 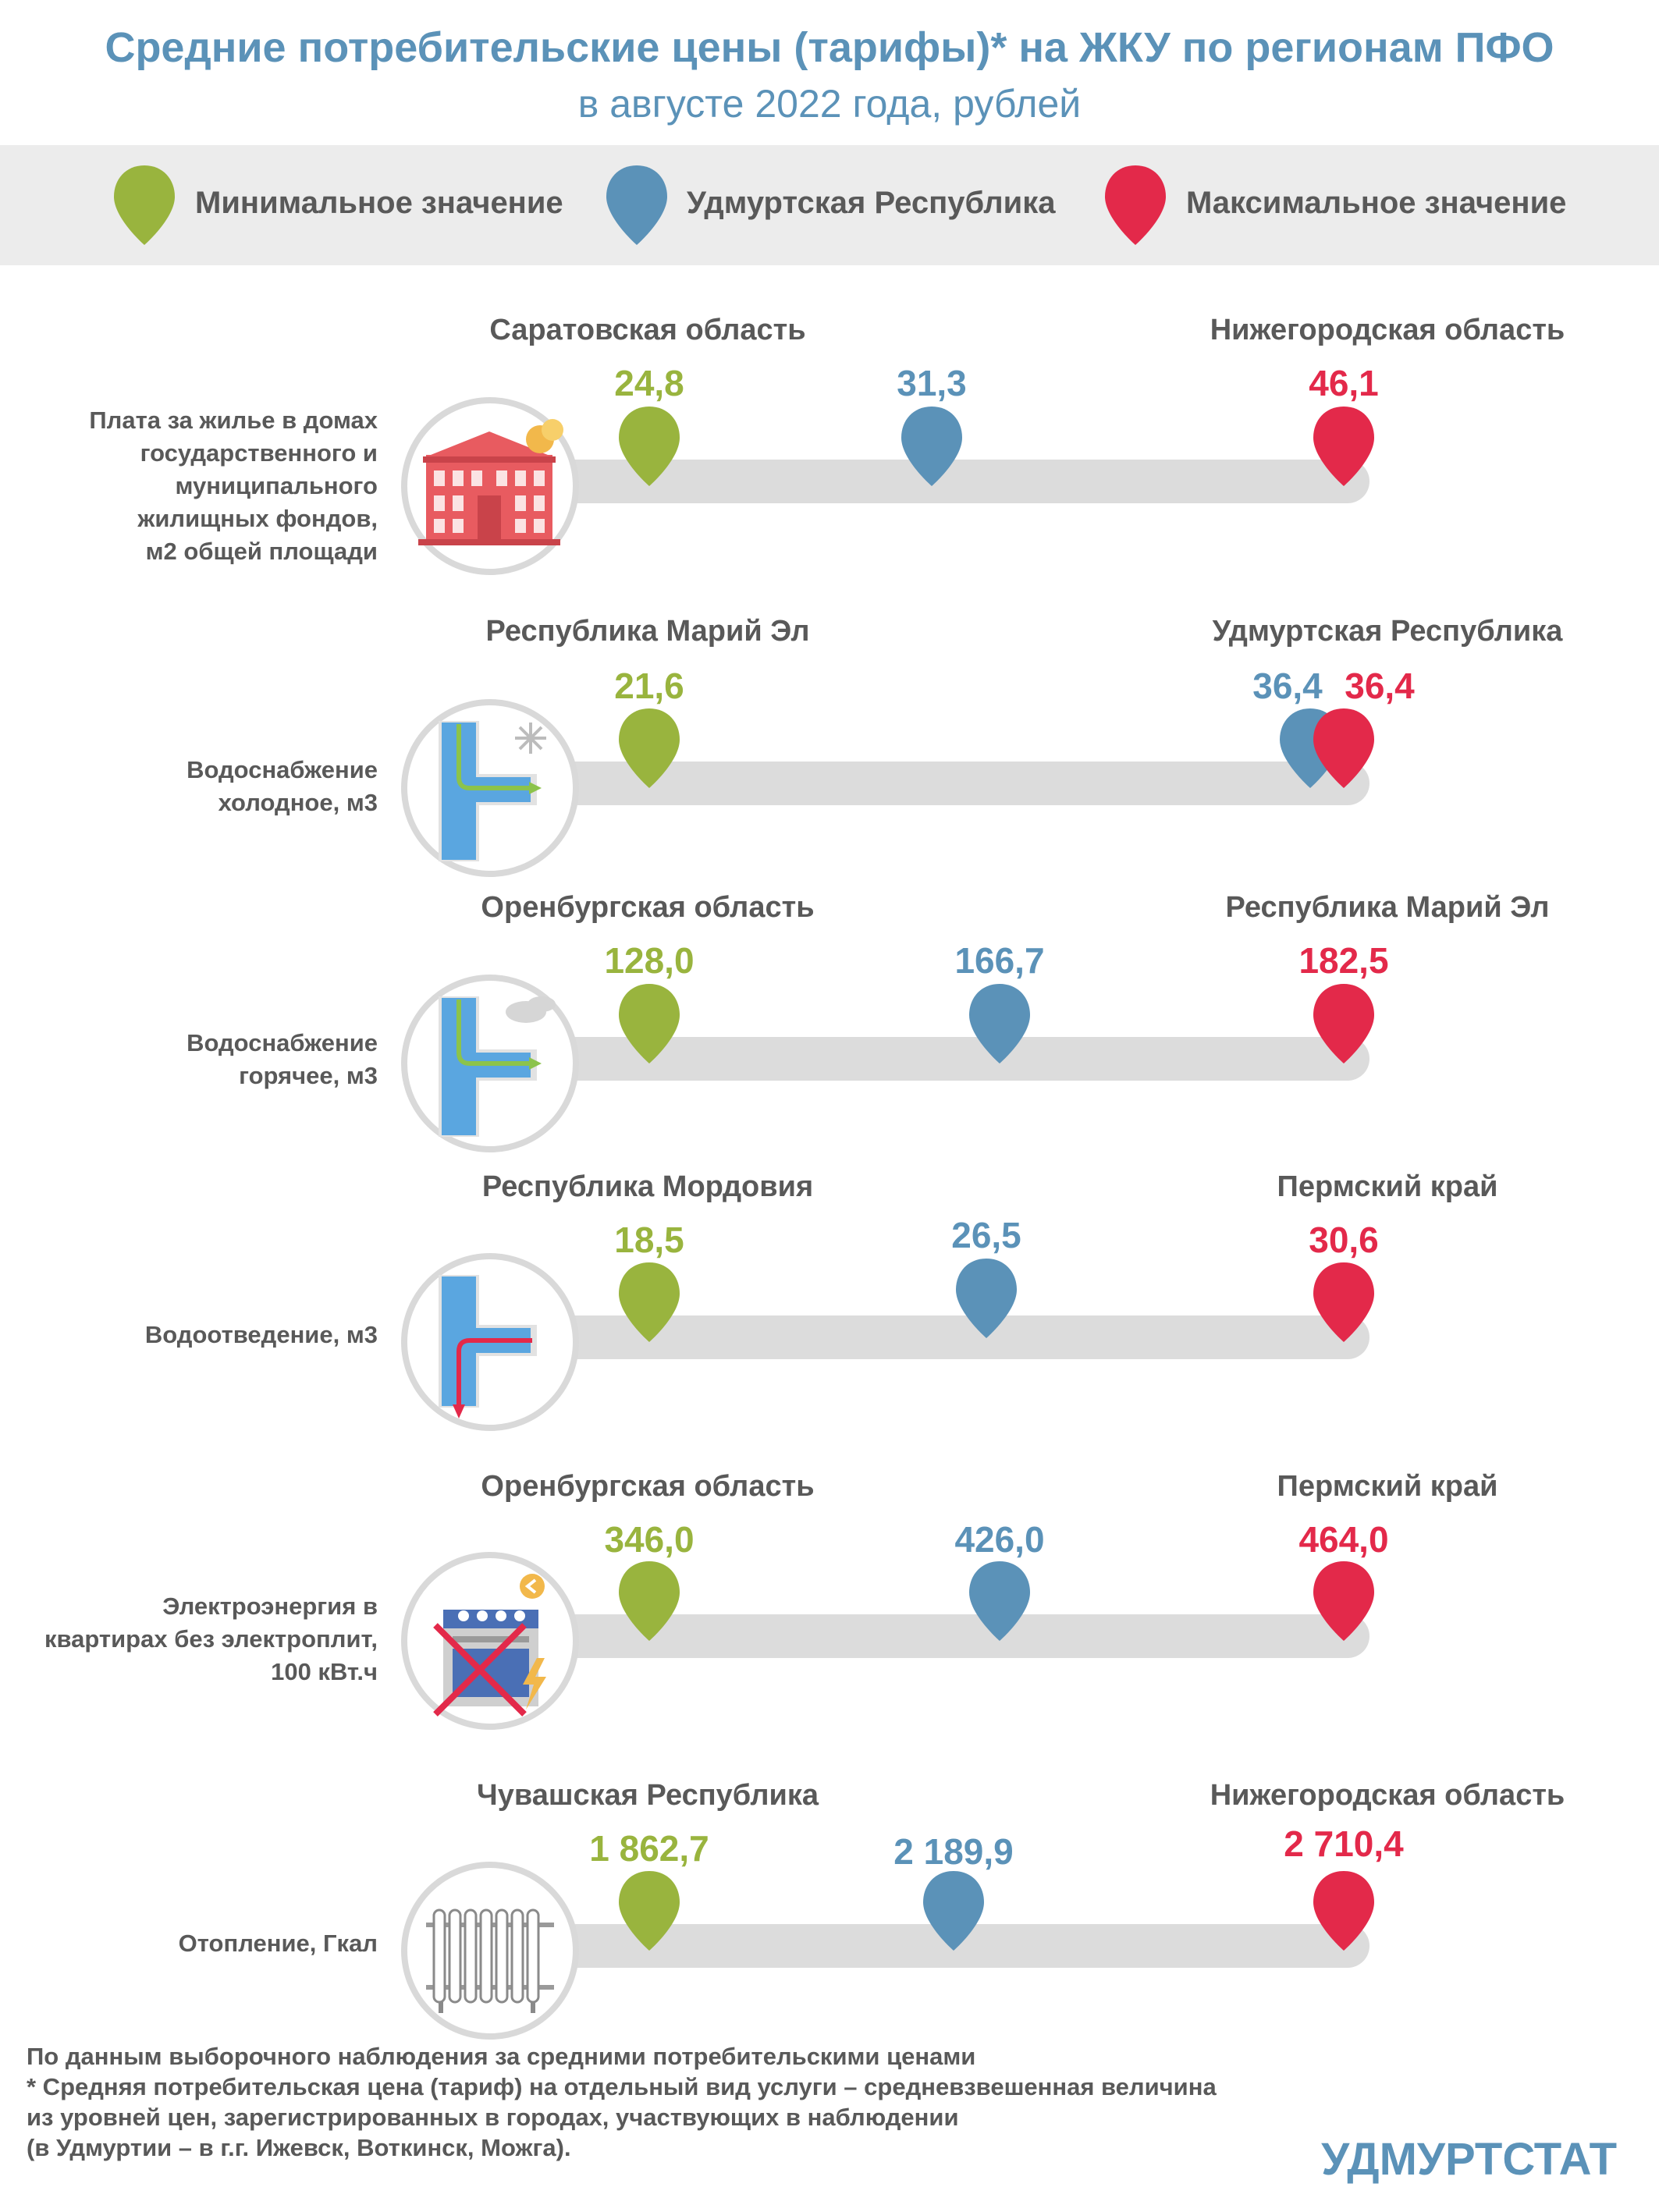 What do you see at coordinates (1376, 203) in the screenshot?
I see `legend-max-label: Максимальное значение` at bounding box center [1376, 203].